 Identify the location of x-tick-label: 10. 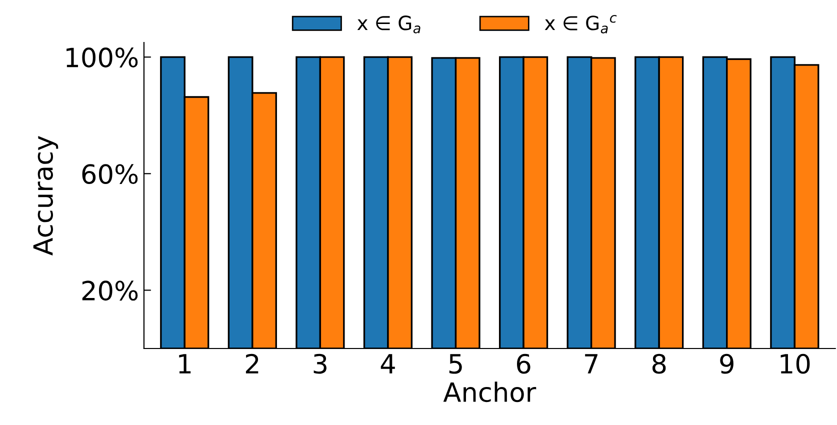
(795, 364).